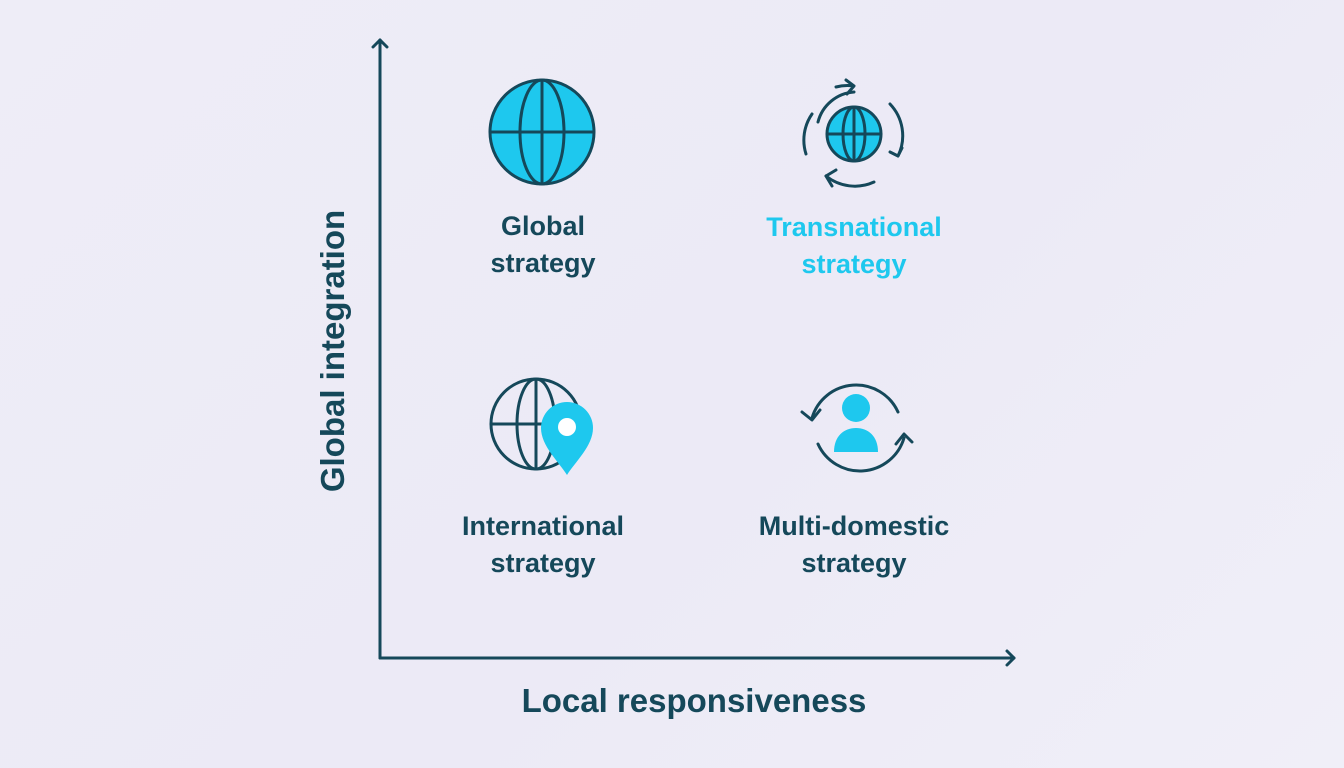 Image resolution: width=1344 pixels, height=768 pixels. Describe the element at coordinates (854, 563) in the screenshot. I see `multi-domestic-strategy-line2: strategy` at that location.